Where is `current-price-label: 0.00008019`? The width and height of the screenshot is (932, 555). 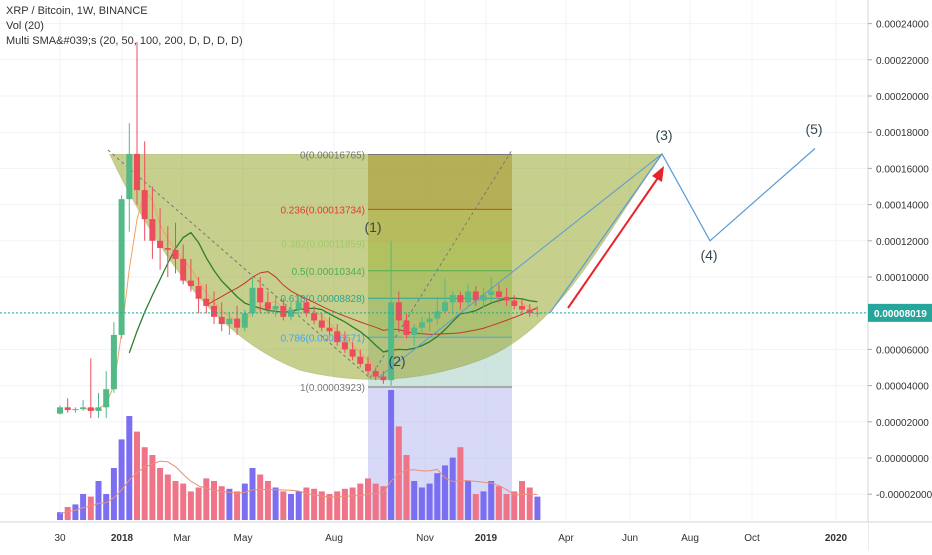
current-price-label: 0.00008019 is located at coordinates (900, 314).